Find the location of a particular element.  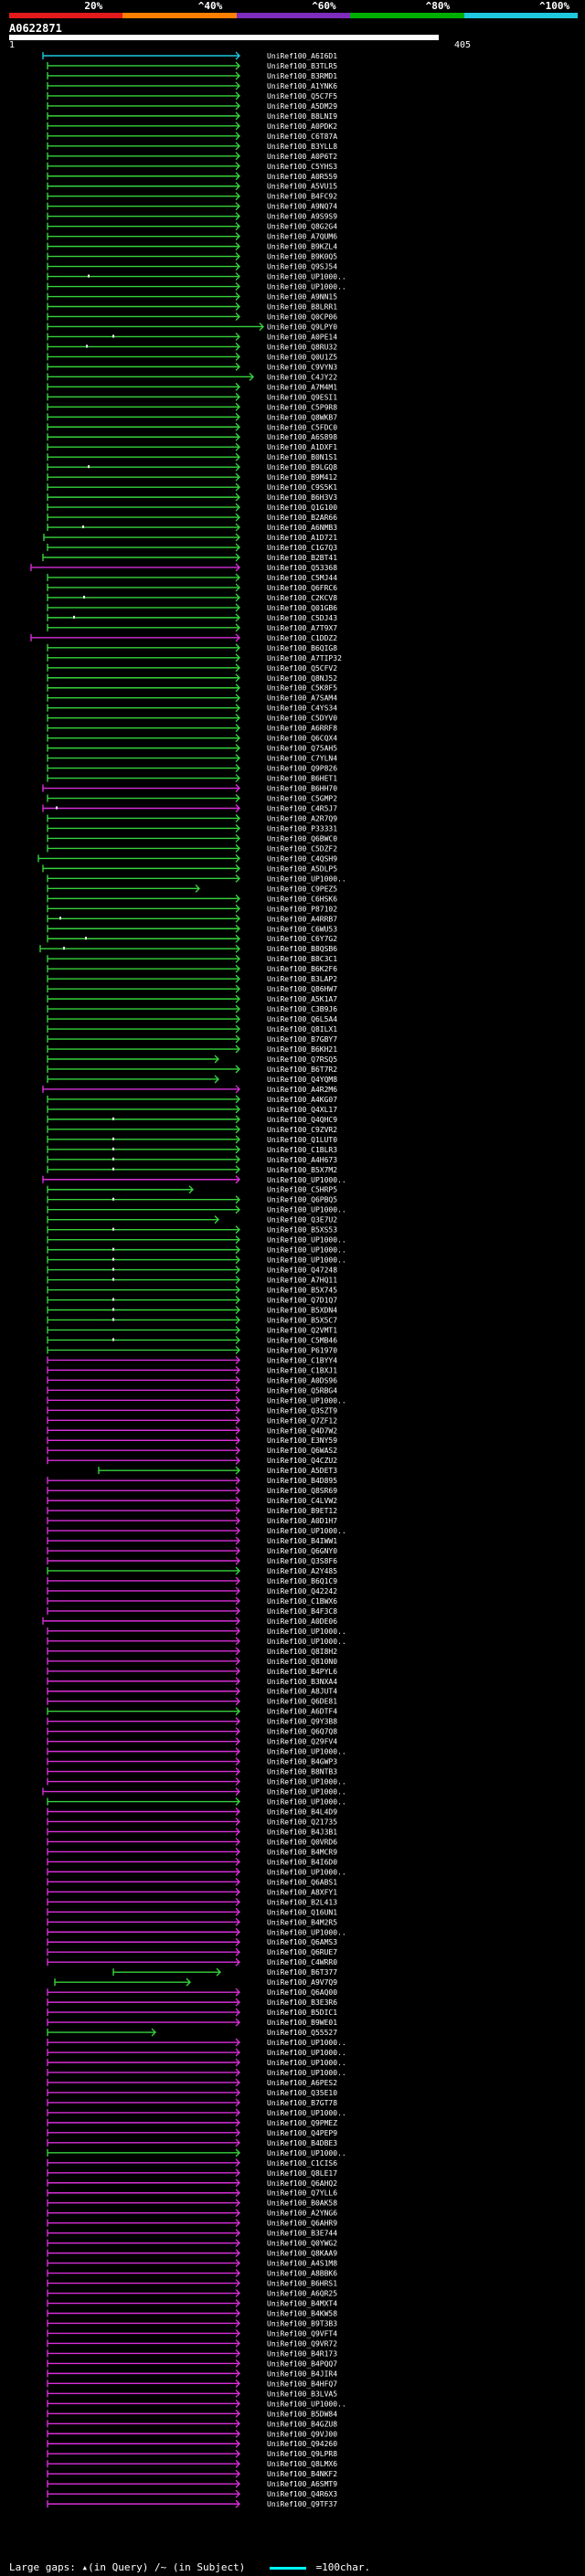

hit-label: UniRef100_B4HFQ7 is located at coordinates (302, 2384).